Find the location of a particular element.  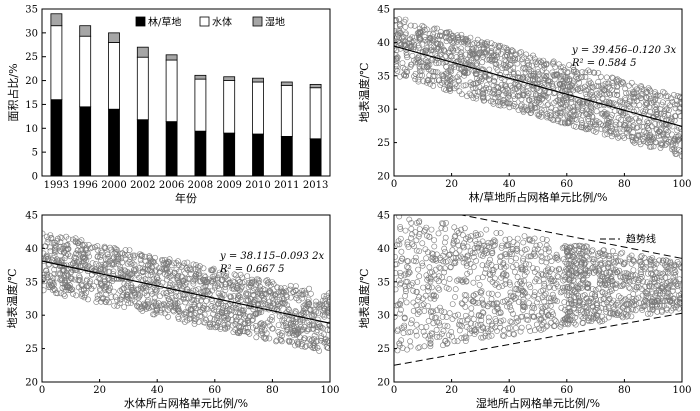

x-tick-label: 2009 is located at coordinates (228, 185).